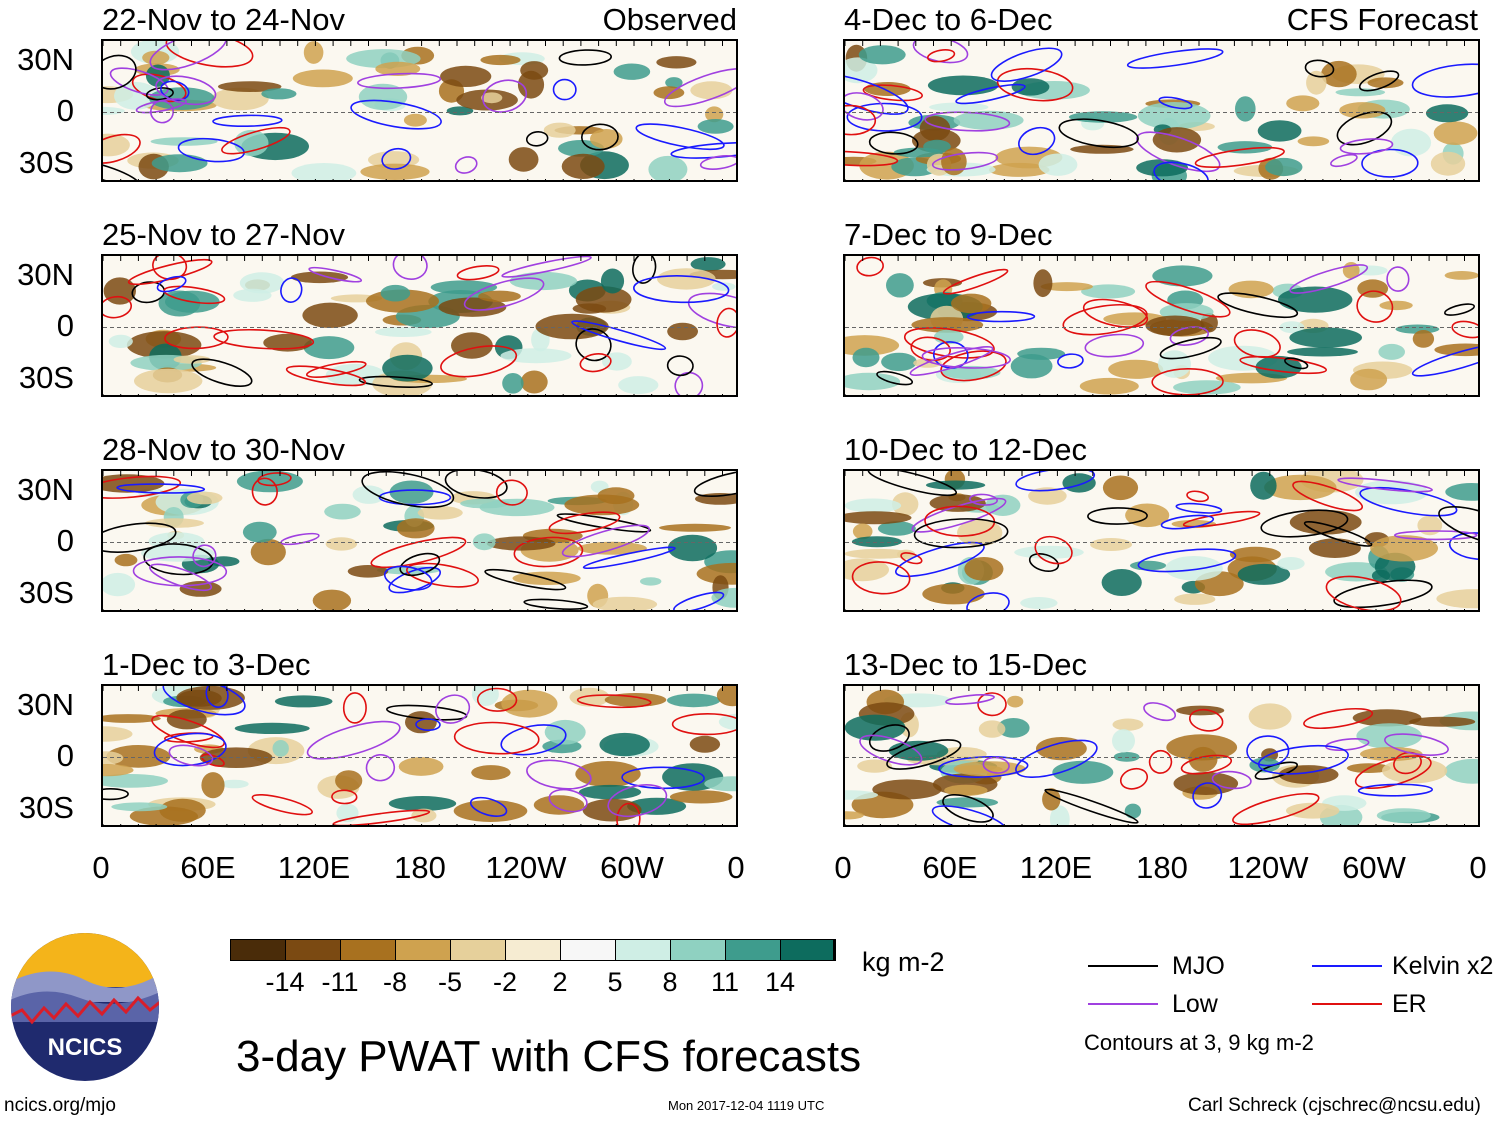  I want to click on colorbar-label: 5, so click(615, 982).